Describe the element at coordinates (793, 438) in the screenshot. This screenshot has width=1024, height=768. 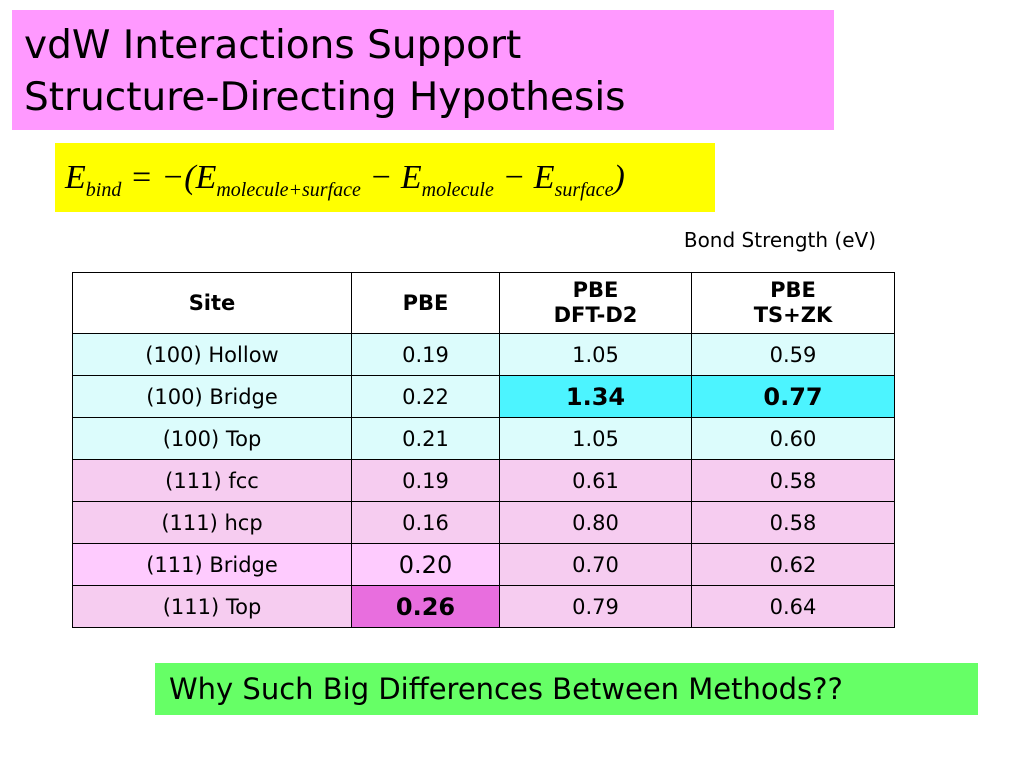
I see `table-cell: 0.60` at that location.